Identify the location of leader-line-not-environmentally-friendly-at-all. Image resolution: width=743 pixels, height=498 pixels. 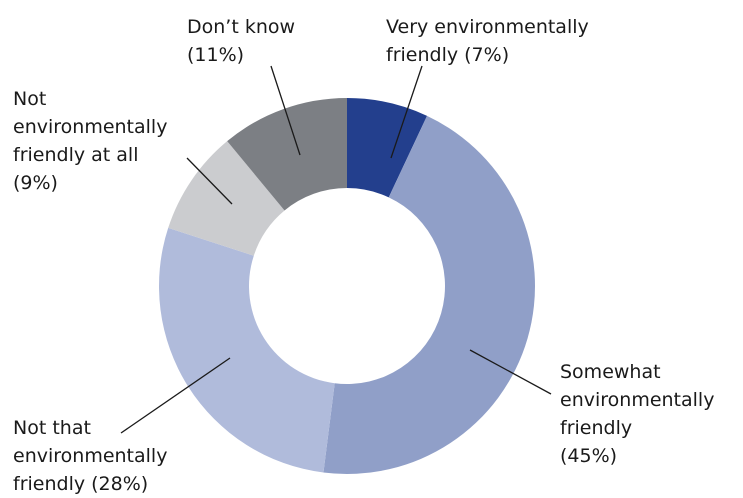
(209, 181).